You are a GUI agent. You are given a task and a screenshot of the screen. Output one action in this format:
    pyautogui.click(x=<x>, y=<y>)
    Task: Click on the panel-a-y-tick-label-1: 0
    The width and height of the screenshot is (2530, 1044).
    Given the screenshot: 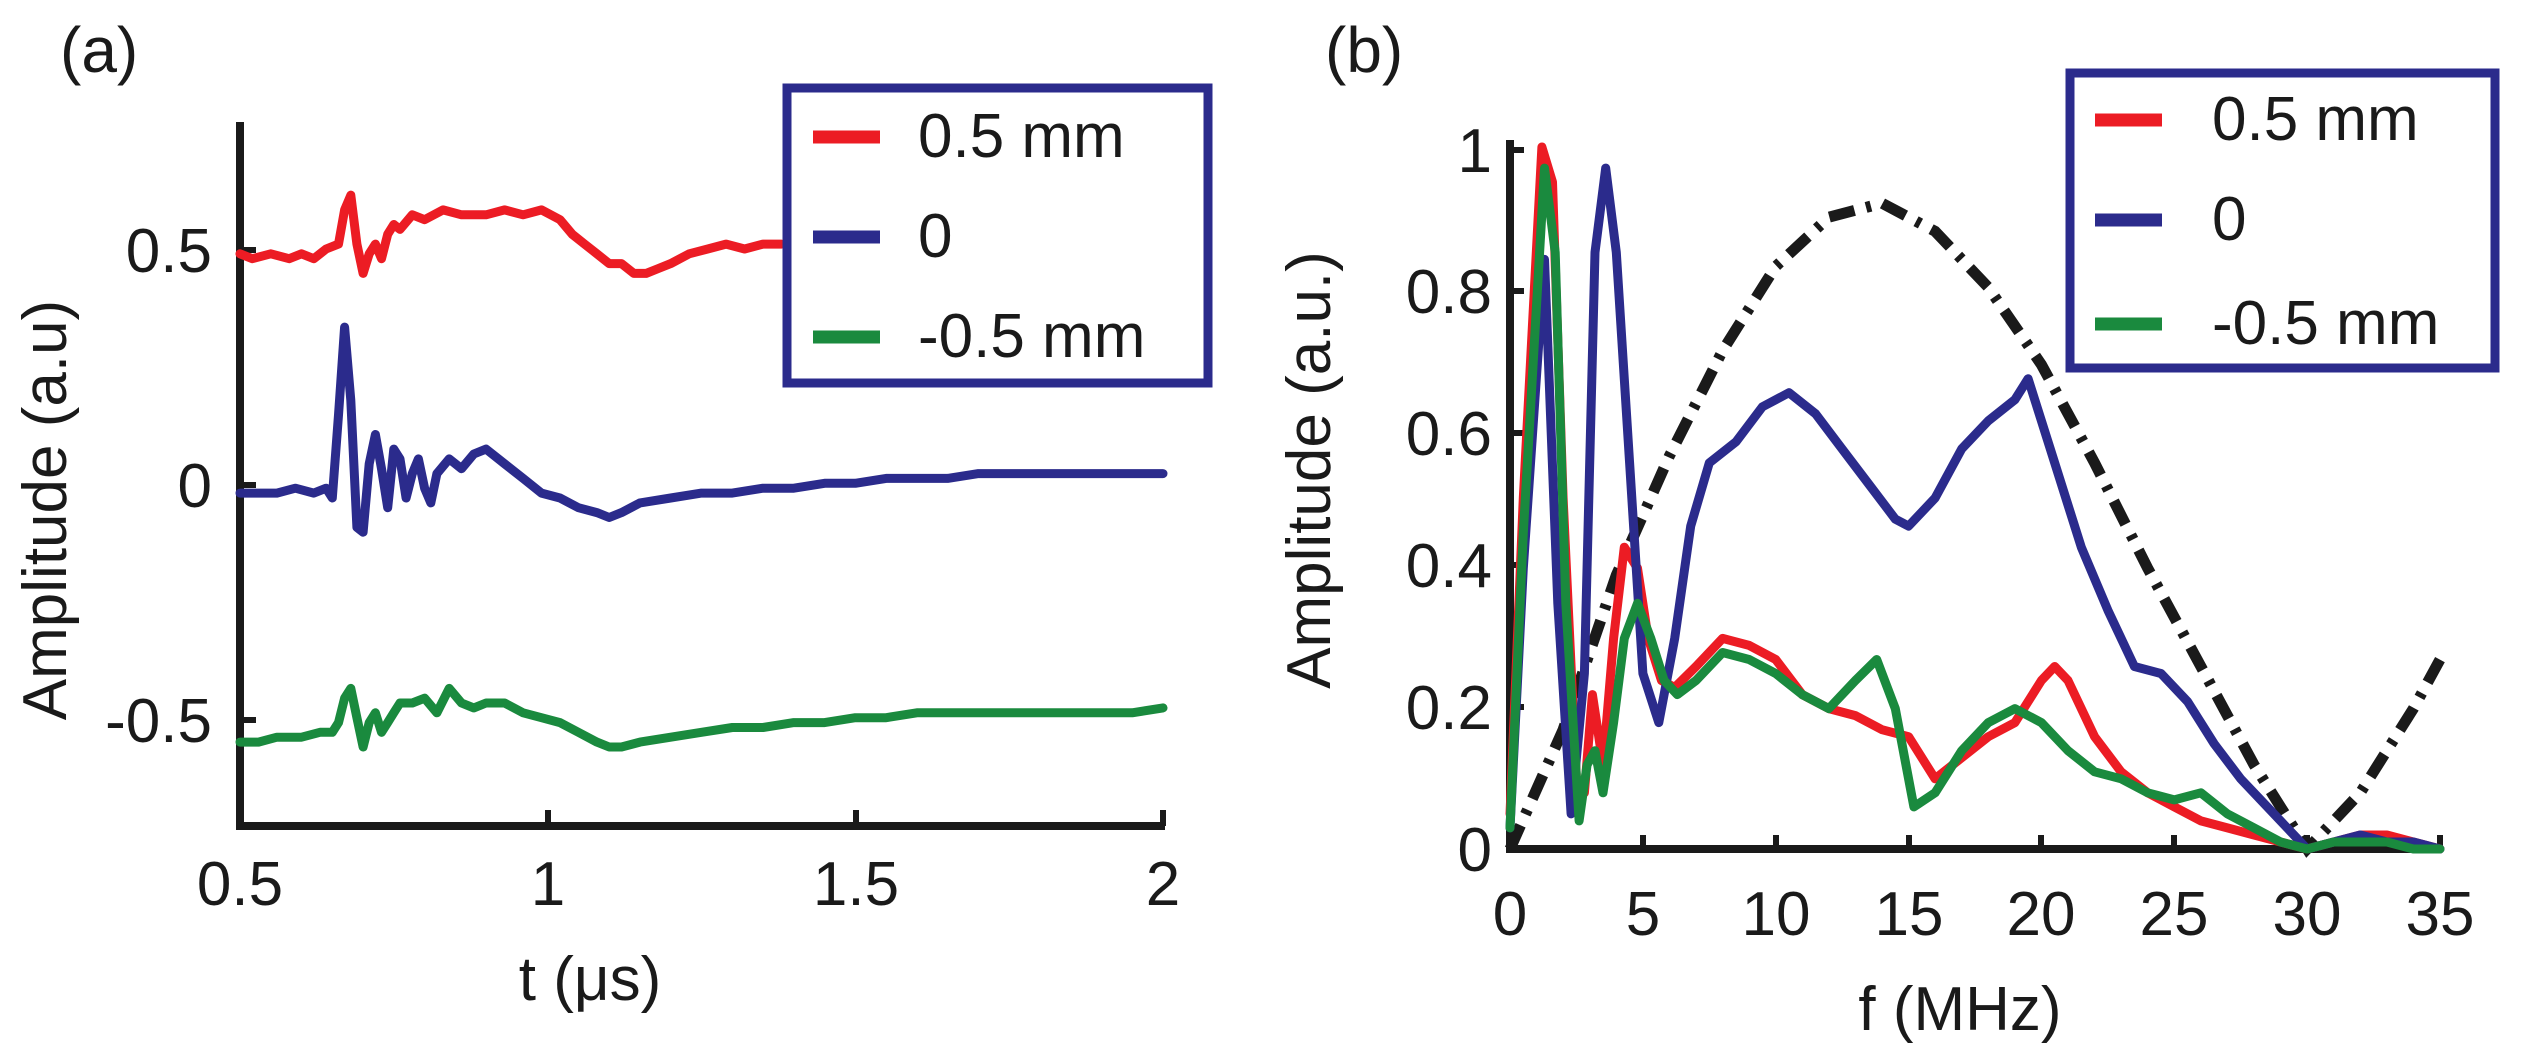 What is the action you would take?
    pyautogui.click(x=195, y=486)
    